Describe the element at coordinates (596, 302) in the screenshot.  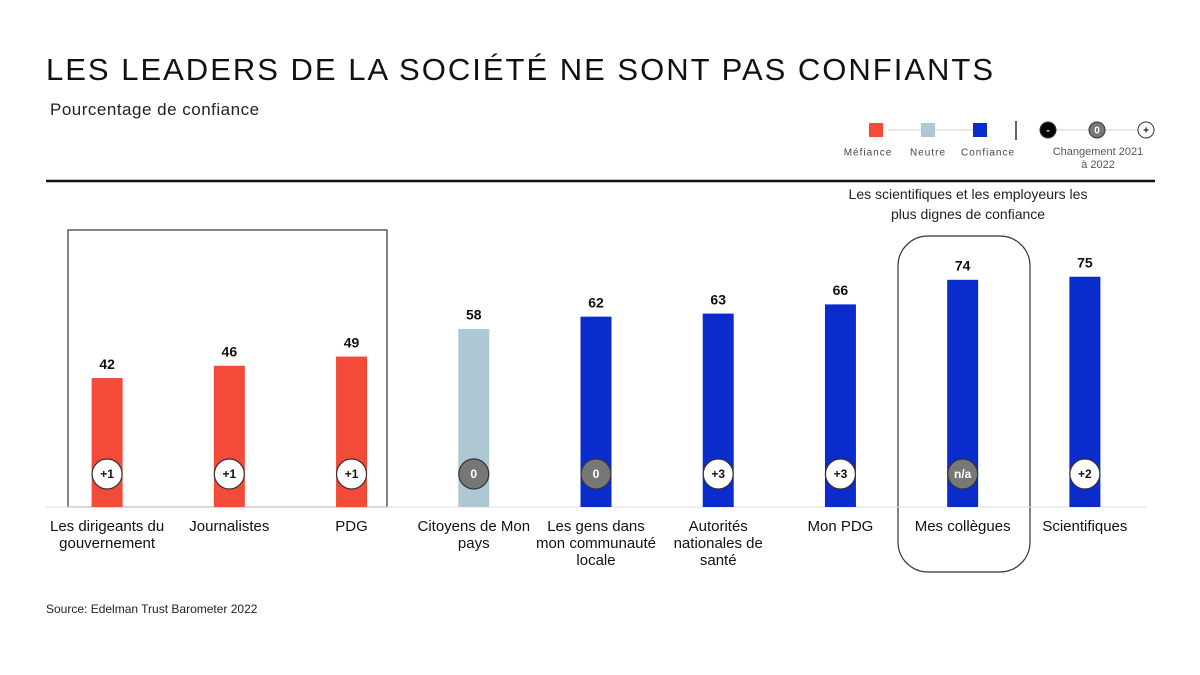
I see `value-label: 62` at that location.